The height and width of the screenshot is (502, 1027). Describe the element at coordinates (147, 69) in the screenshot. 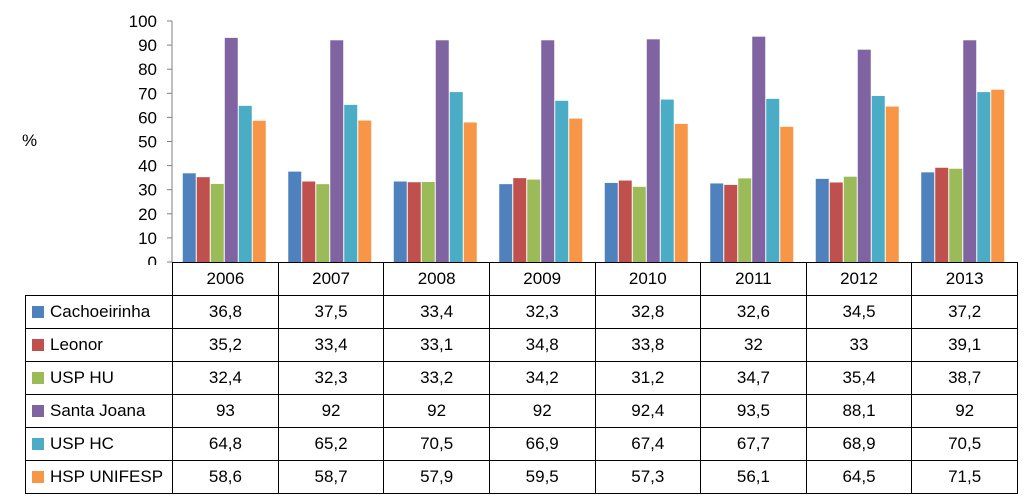

I see `y-tick-label: 80` at that location.